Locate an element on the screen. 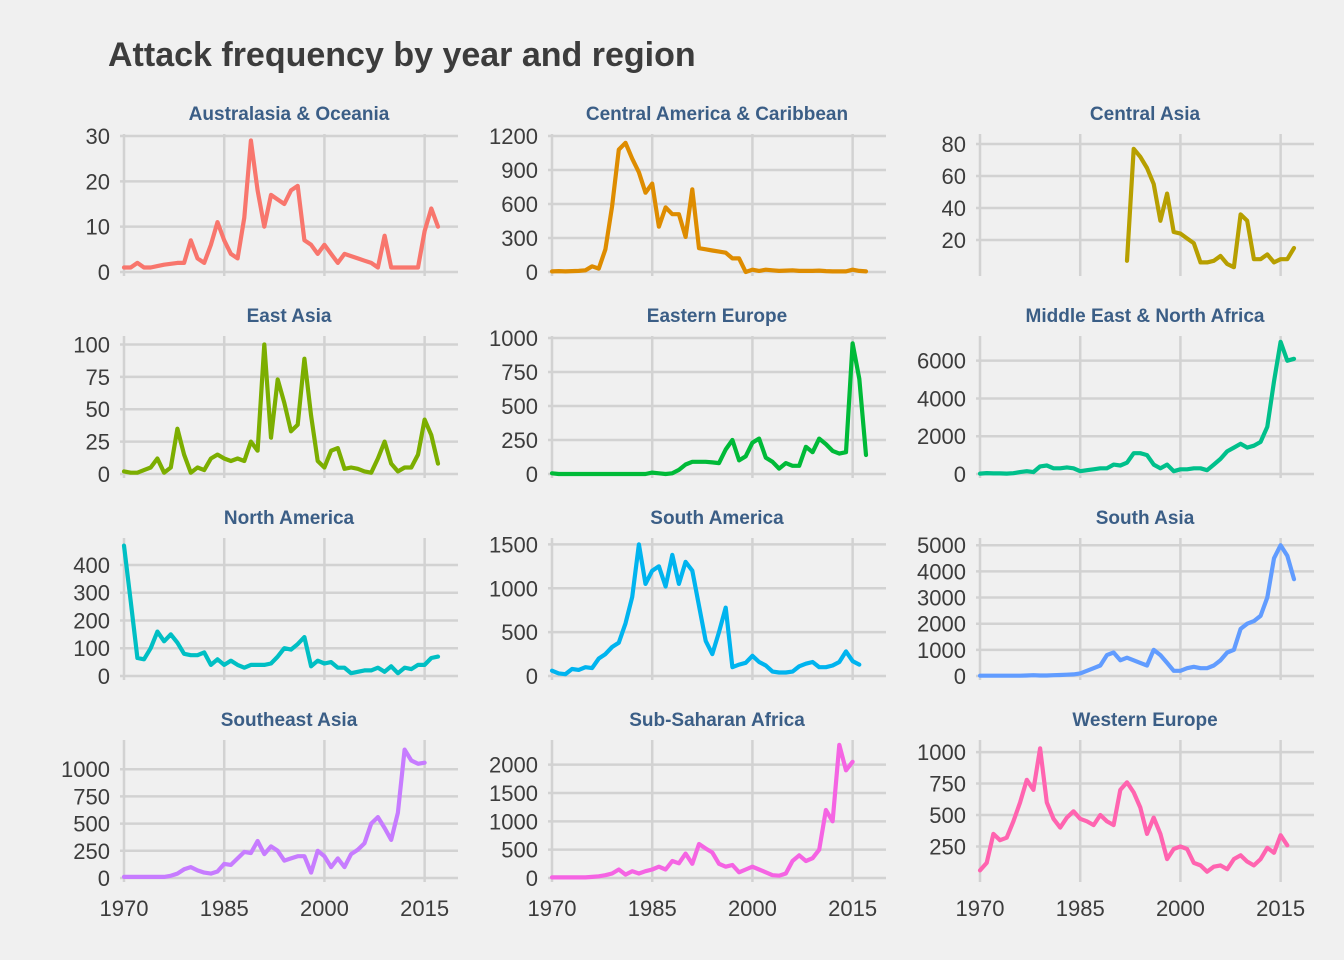 The image size is (1344, 960). facet-panel: Eastern Europe 0 250 500 750 1000 is located at coordinates (687, 396).